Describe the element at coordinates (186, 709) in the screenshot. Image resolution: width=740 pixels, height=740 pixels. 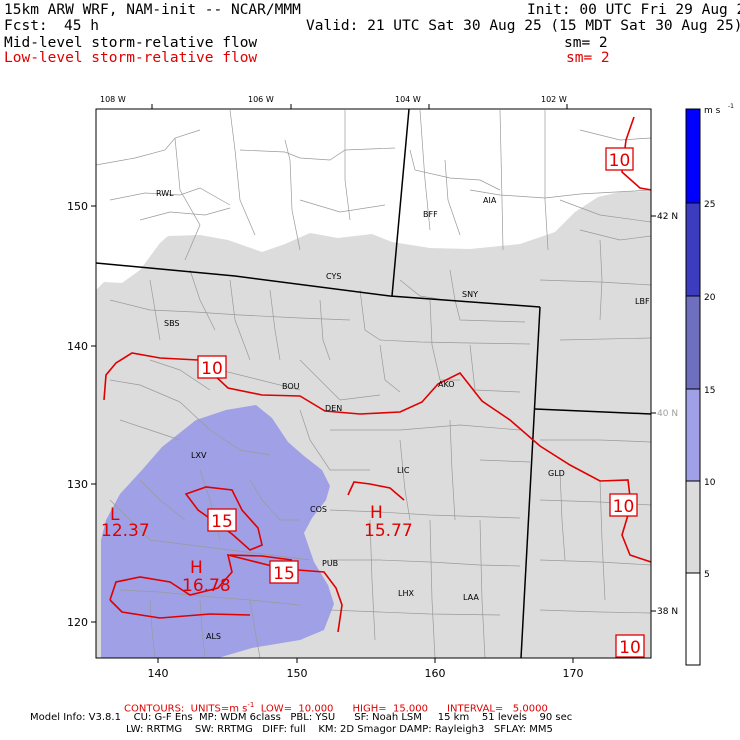
I see `contour-units: CONTOURS: UNITS=m s` at that location.